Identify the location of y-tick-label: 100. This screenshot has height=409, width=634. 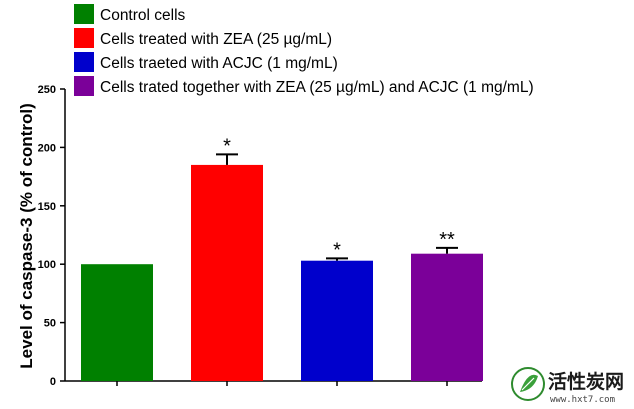
(47, 265).